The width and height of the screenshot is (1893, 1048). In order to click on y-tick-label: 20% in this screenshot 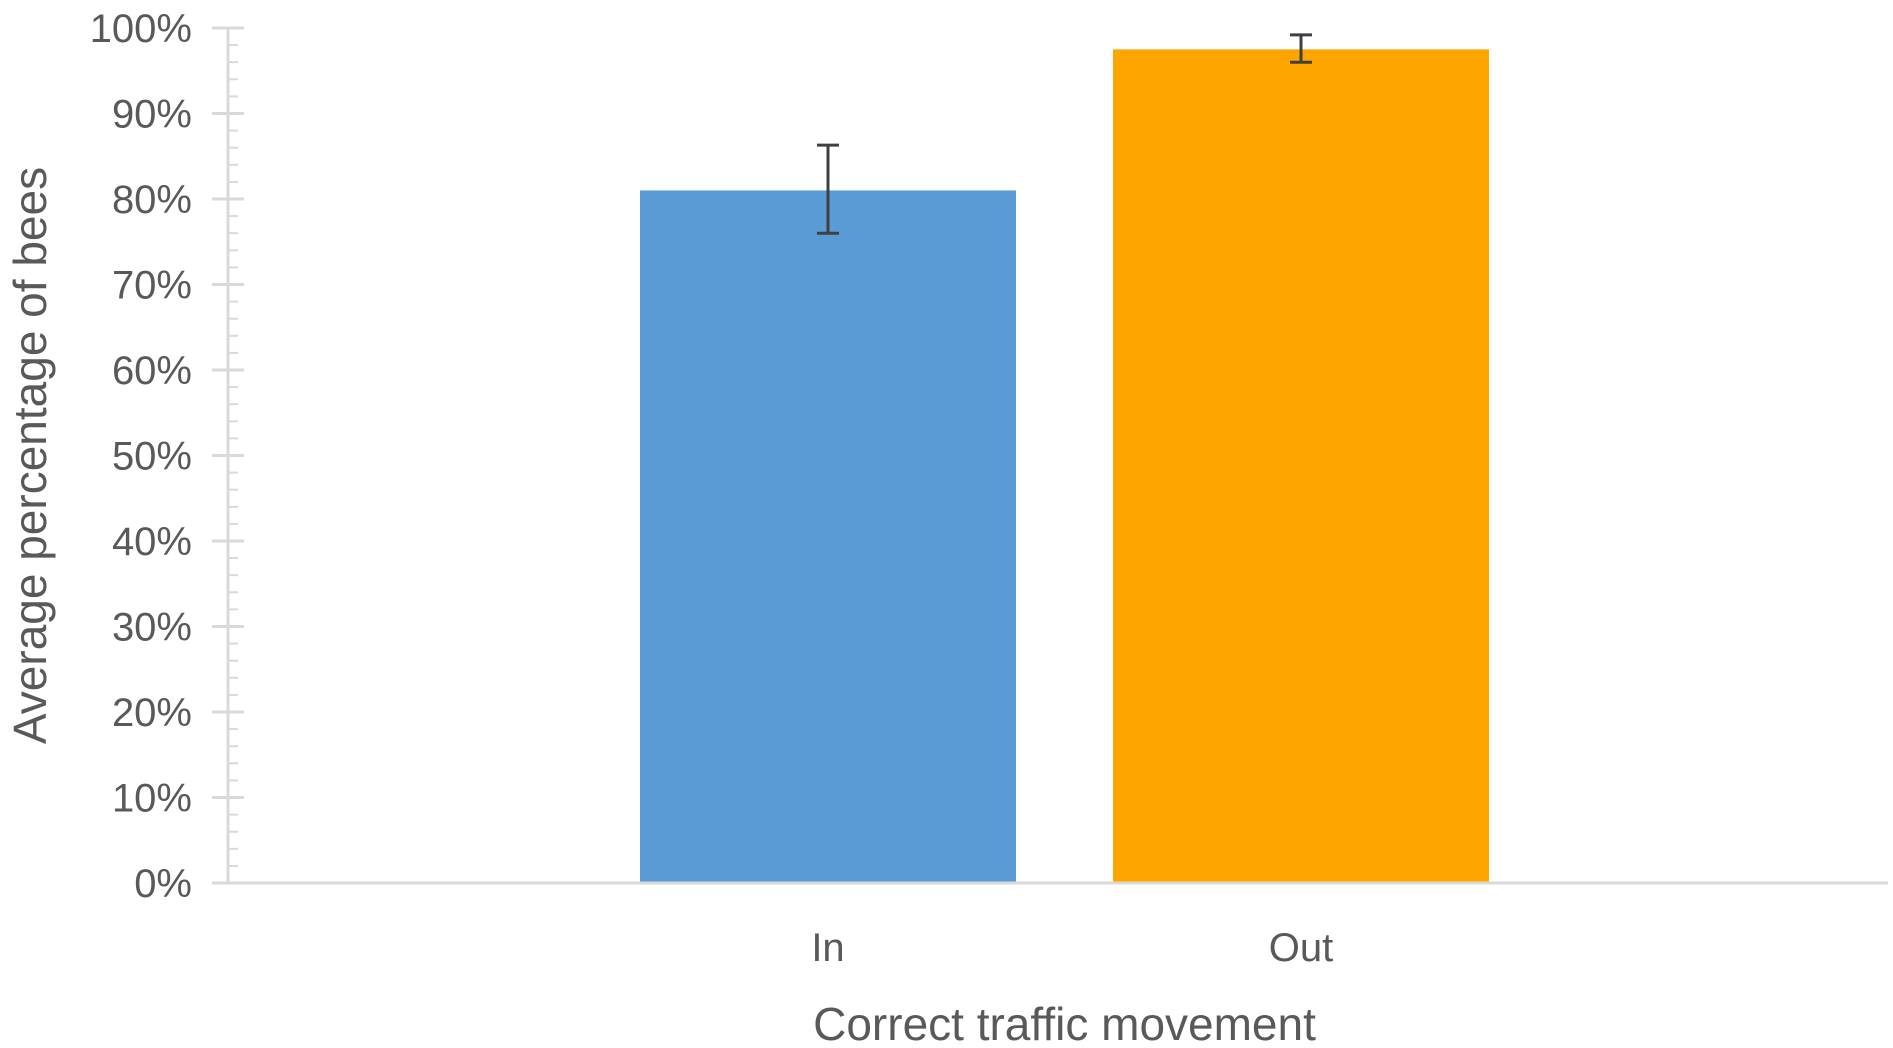, I will do `click(152, 713)`.